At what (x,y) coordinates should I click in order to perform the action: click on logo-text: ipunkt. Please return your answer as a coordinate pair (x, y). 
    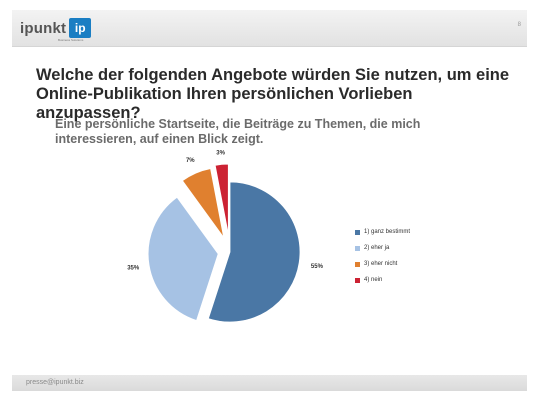
    Looking at the image, I should click on (43, 28).